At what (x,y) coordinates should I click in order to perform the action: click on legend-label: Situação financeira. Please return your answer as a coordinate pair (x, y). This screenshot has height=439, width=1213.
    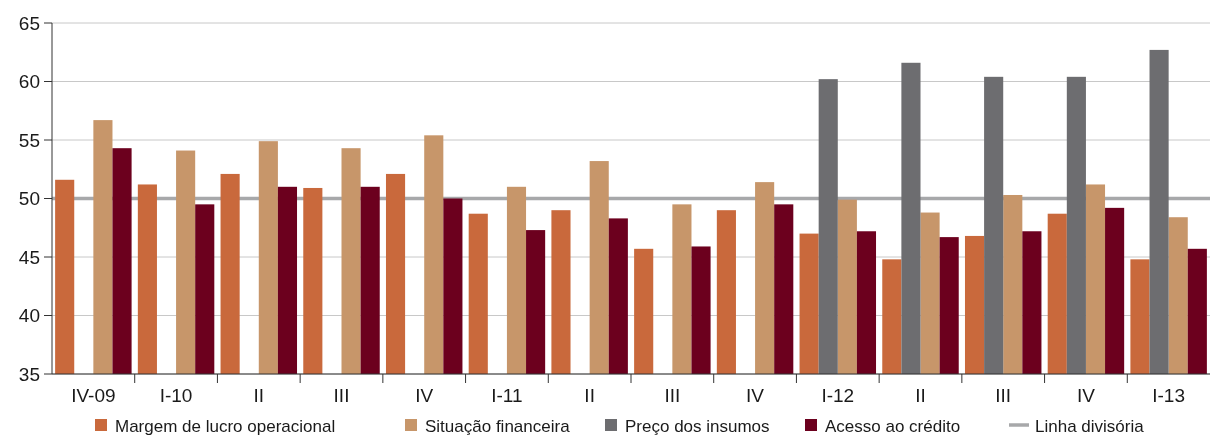
    Looking at the image, I should click on (498, 426).